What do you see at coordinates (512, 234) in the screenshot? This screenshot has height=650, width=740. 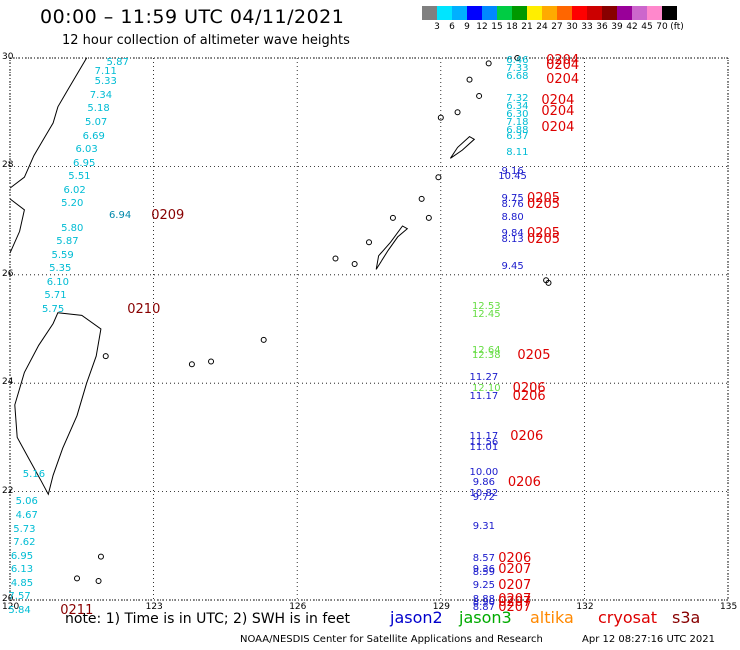 I see `wave-height-value: 9.84` at bounding box center [512, 234].